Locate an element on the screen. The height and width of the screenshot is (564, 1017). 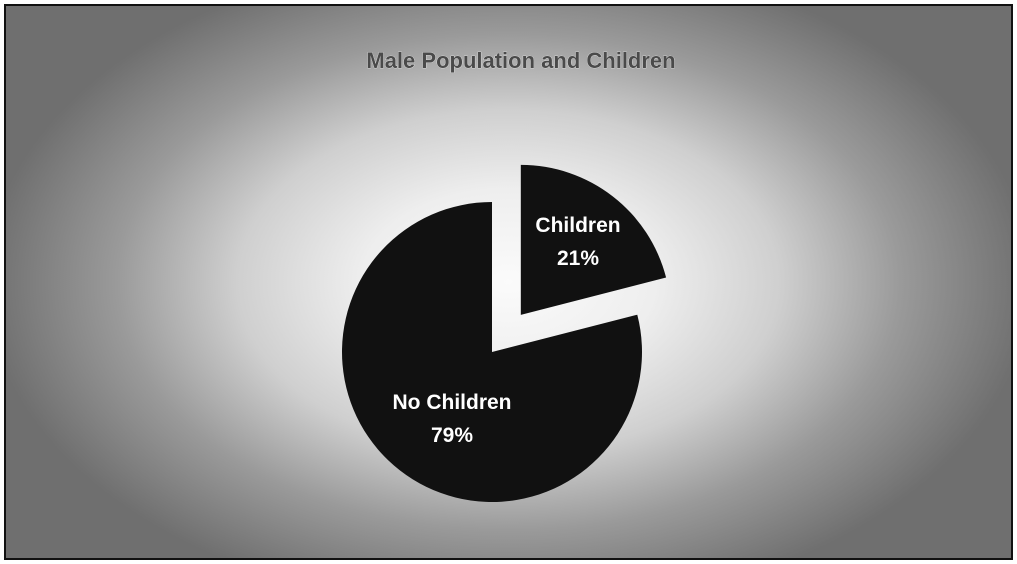
slice-percent-label: 79% is located at coordinates (452, 435).